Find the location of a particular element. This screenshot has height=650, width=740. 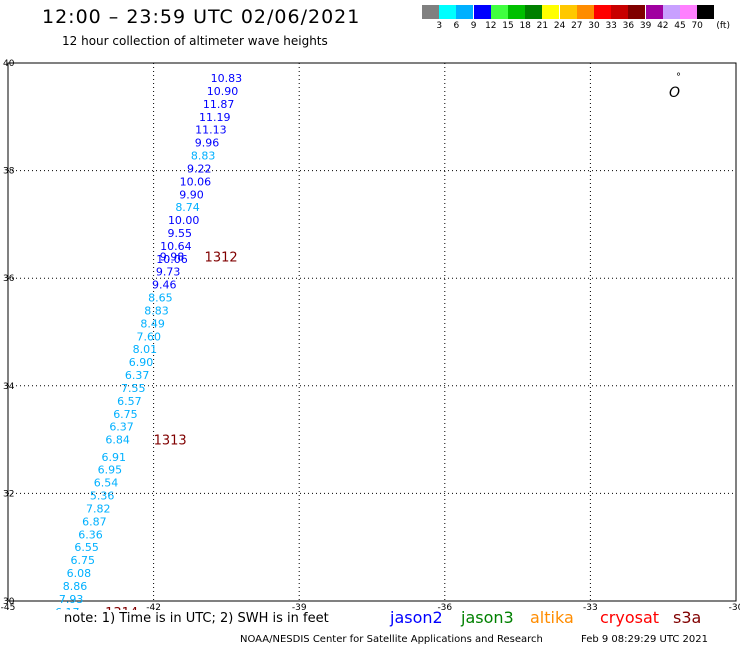

lat-tick-label: 34 is located at coordinates (9, 387).